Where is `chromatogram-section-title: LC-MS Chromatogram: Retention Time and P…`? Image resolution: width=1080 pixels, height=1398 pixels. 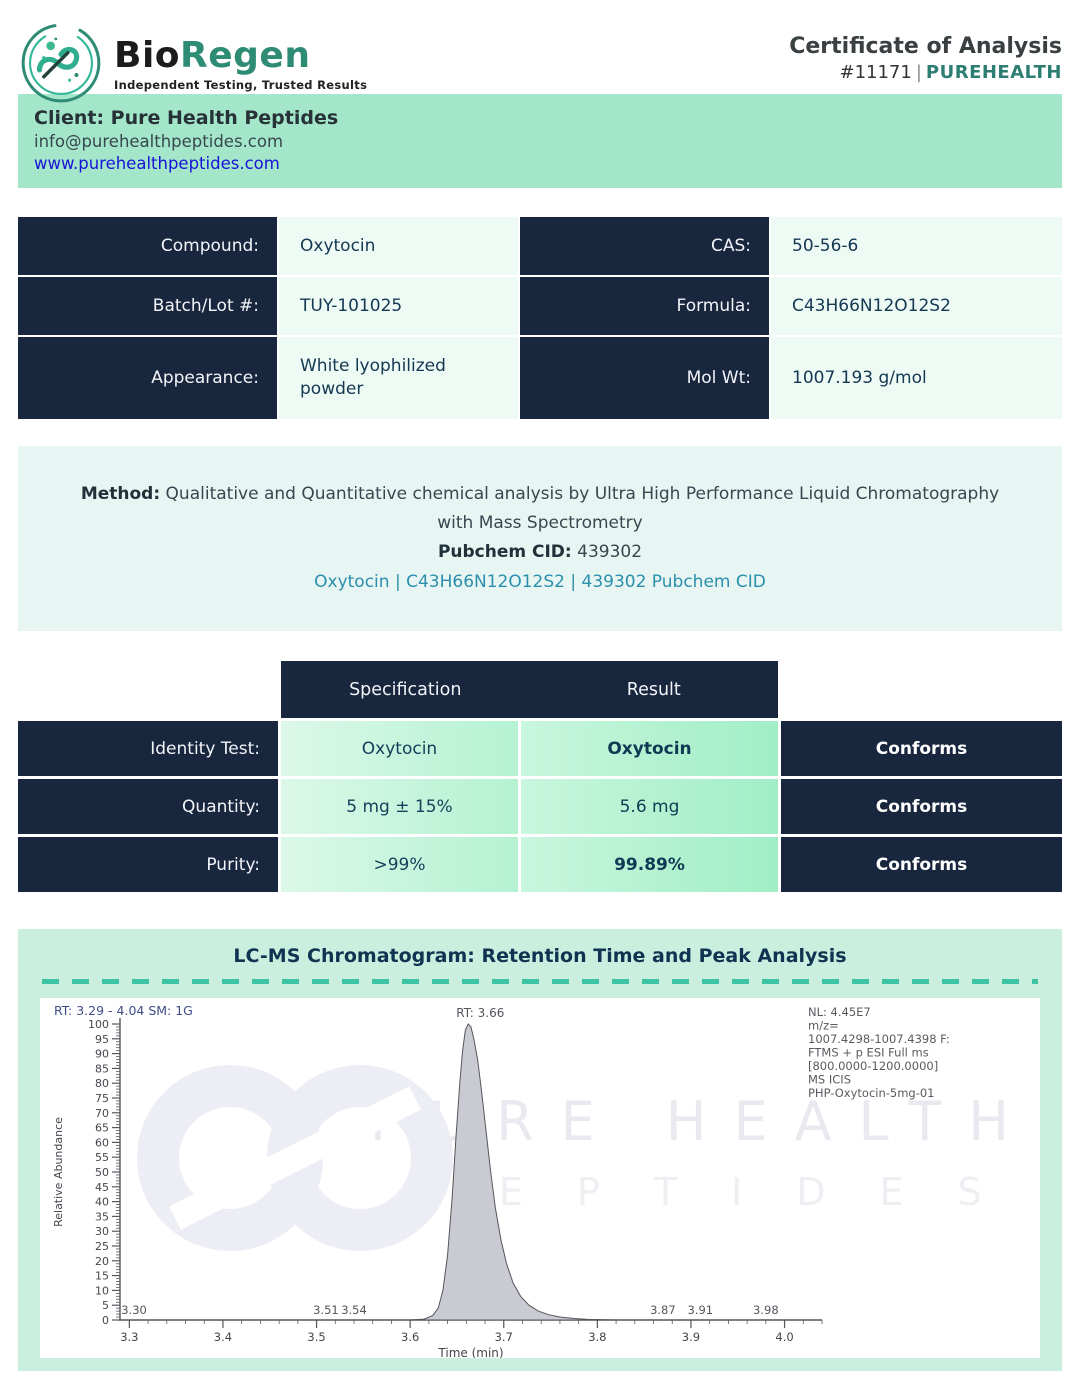
chromatogram-section-title: LC-MS Chromatogram: Retention Time and P… is located at coordinates (540, 956).